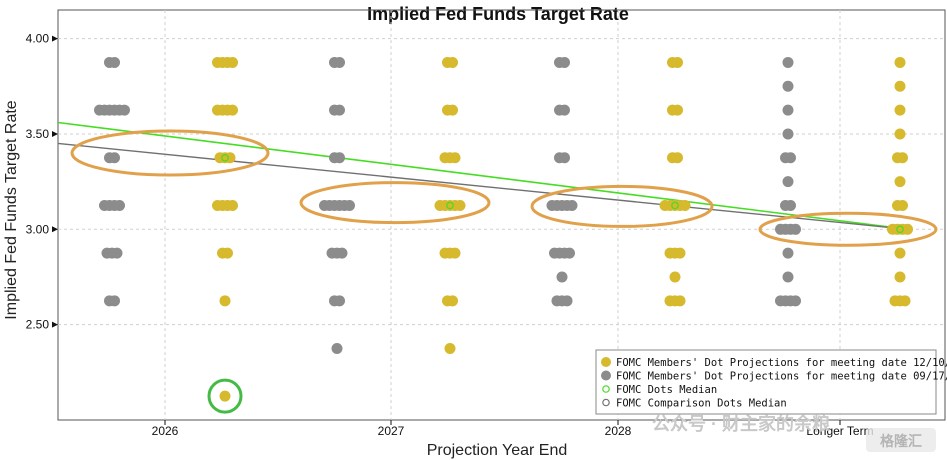 This screenshot has width=947, height=460. Describe the element at coordinates (38, 325) in the screenshot. I see `y-tick-label: 2.50` at that location.